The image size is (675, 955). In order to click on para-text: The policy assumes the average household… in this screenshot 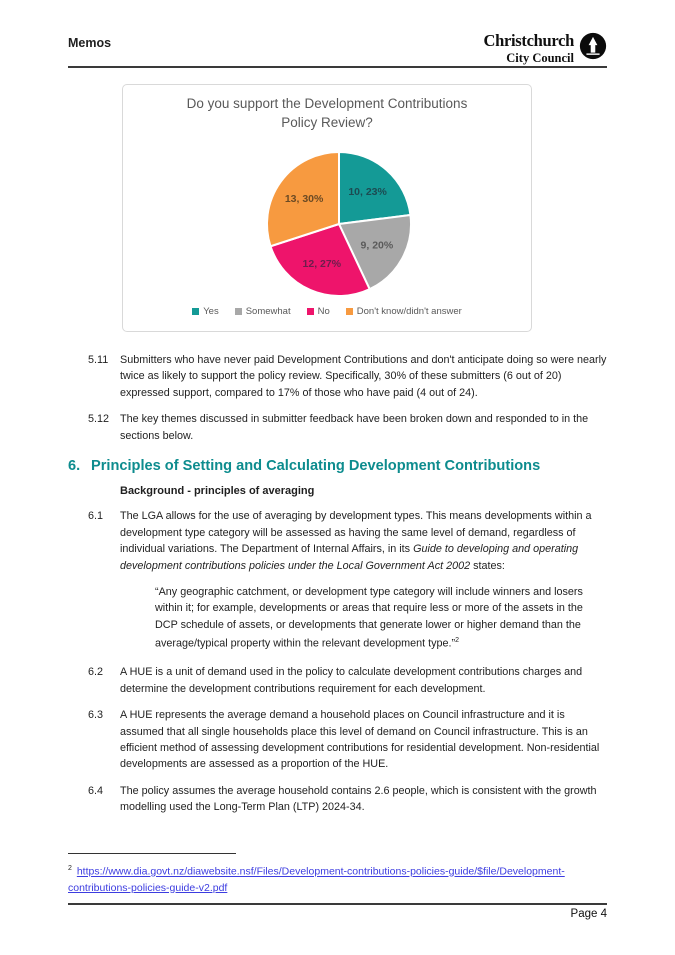, I will do `click(358, 799)`.